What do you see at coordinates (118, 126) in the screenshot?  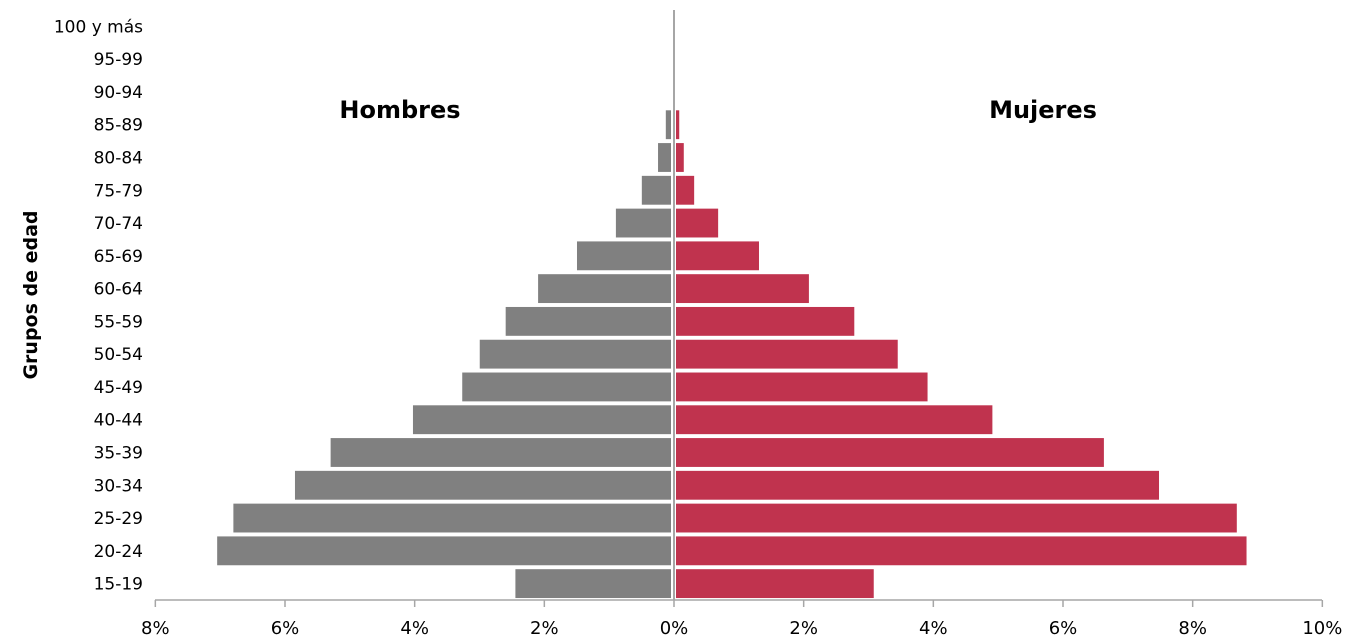 I see `category-label: 85-89` at bounding box center [118, 126].